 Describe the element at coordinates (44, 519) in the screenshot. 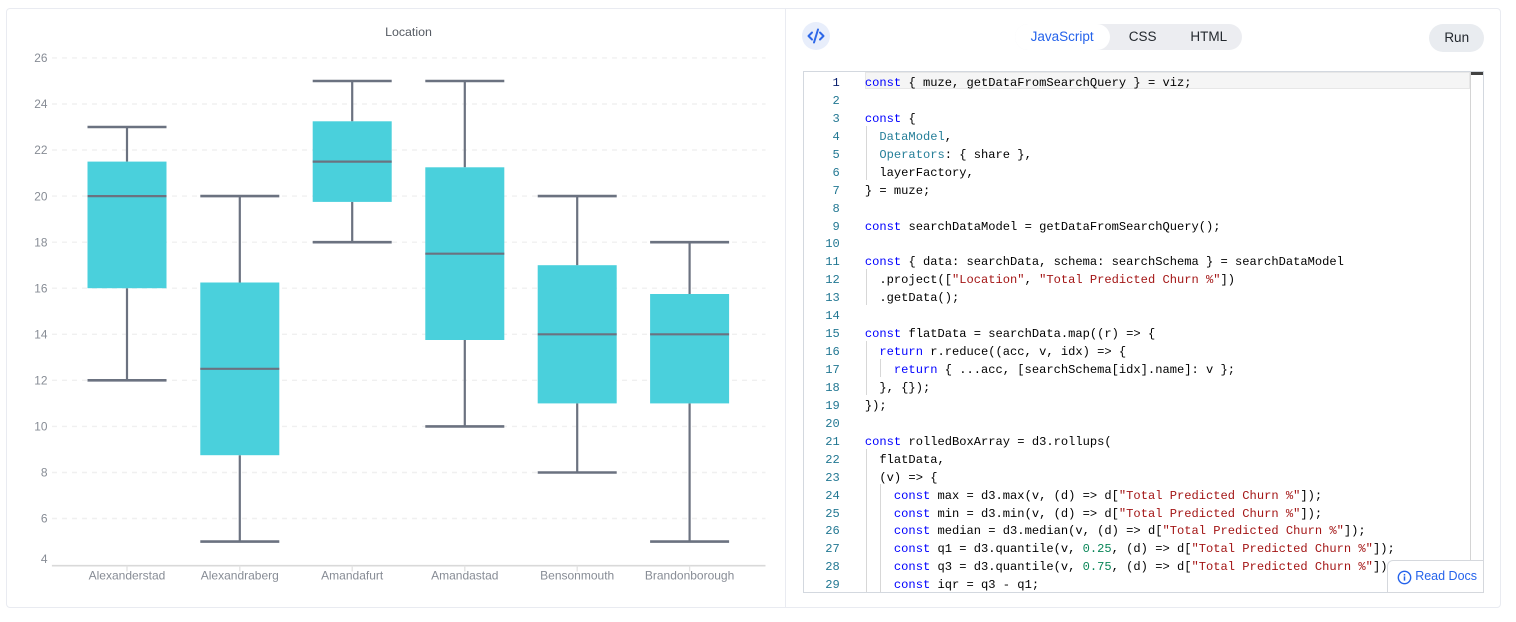

I see `svg-text: 6` at that location.